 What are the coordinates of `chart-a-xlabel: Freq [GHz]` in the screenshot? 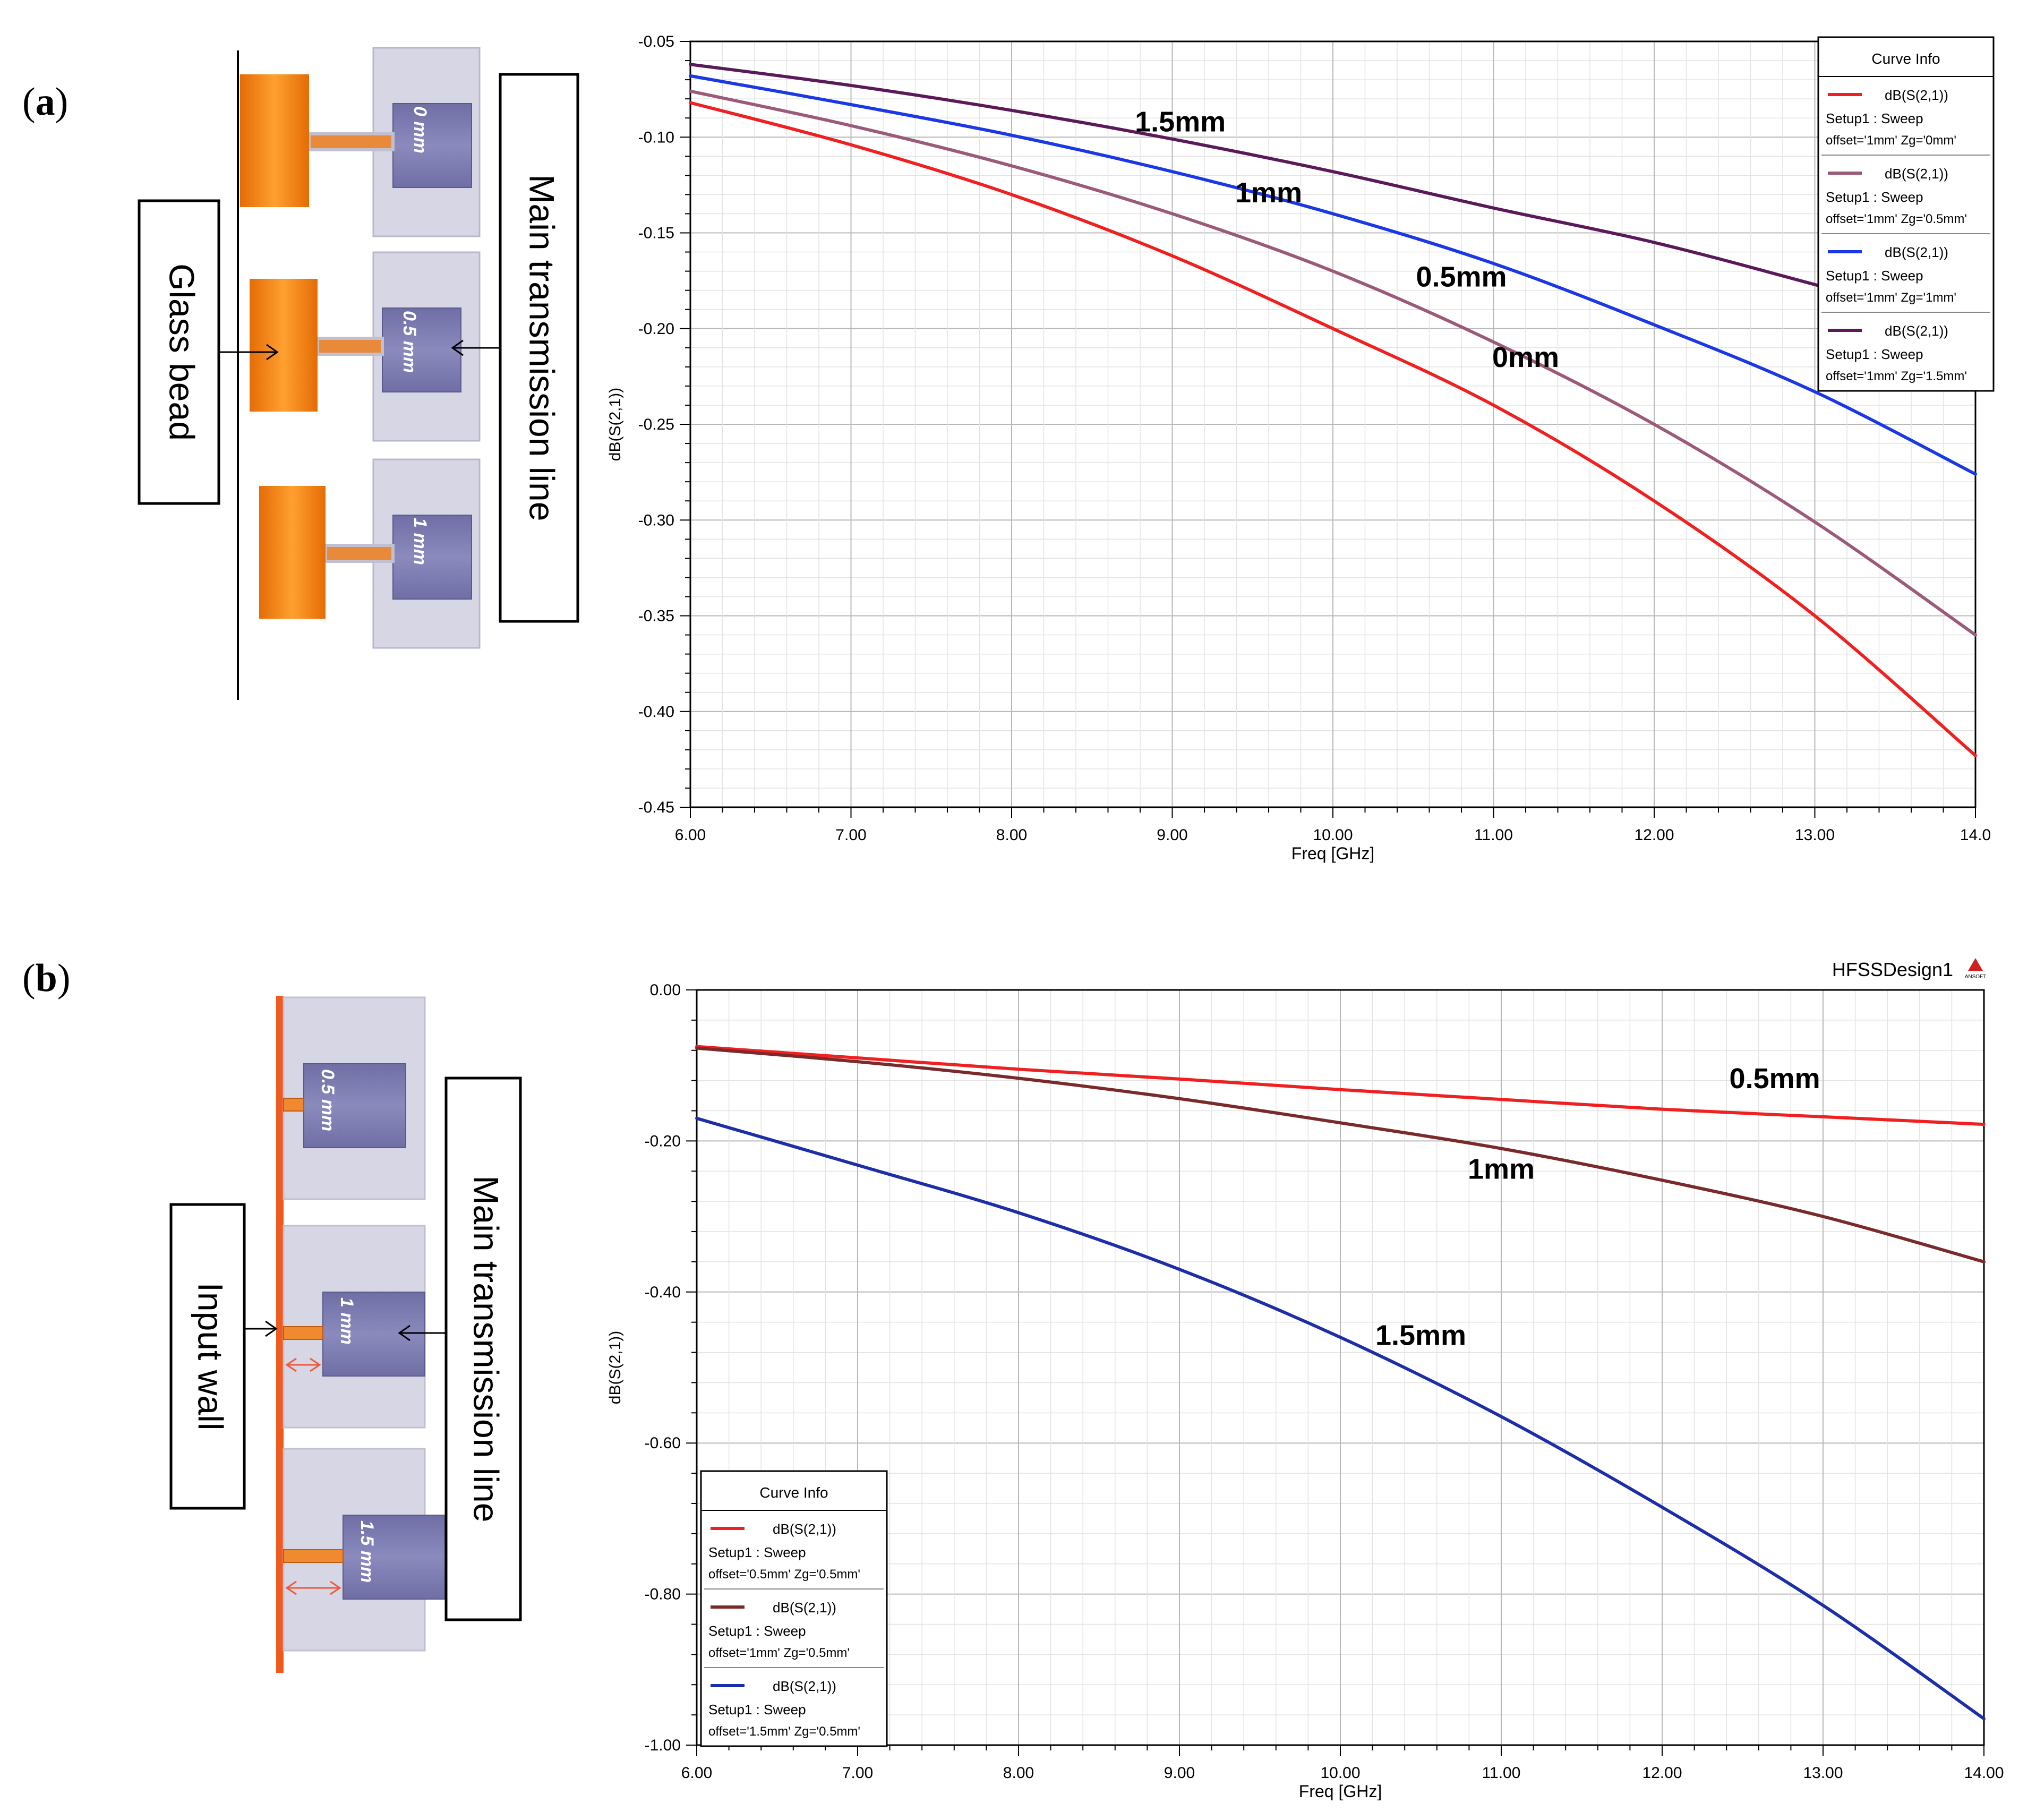 It's located at (1332, 853).